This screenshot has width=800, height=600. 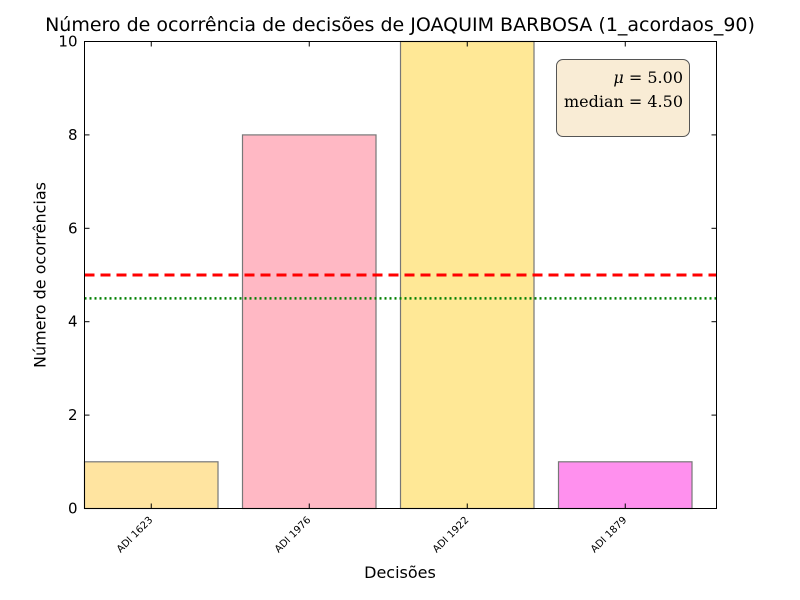 I want to click on y-tick-label: 8, so click(x=73, y=135).